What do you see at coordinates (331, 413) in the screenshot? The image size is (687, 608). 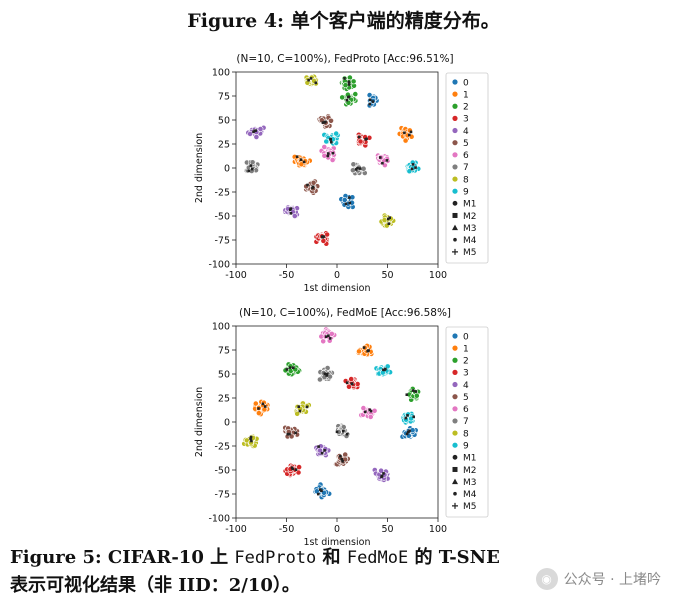 I see `scatter-points` at bounding box center [331, 413].